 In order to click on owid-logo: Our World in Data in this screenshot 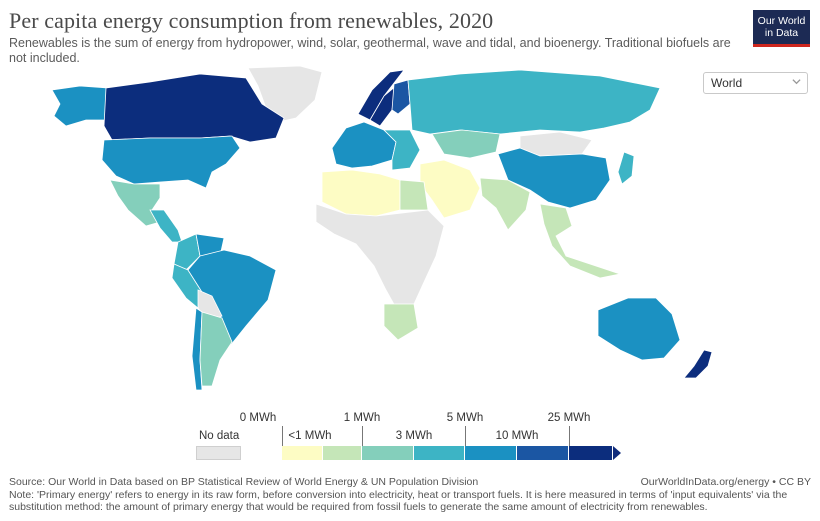, I will do `click(781, 28)`.